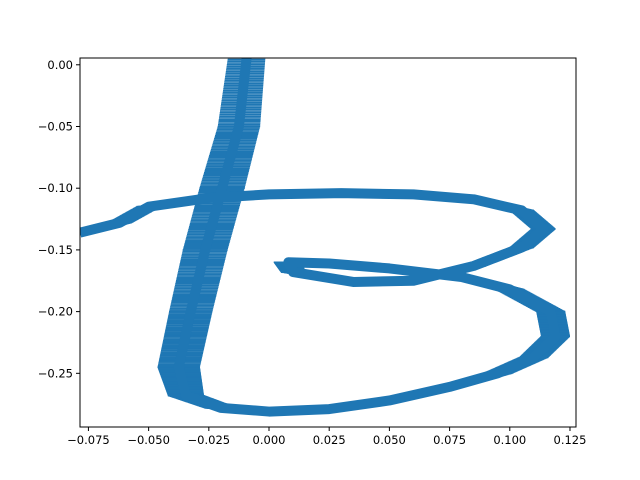  What do you see at coordinates (570, 440) in the screenshot?
I see `x-tick-label: 0.125` at bounding box center [570, 440].